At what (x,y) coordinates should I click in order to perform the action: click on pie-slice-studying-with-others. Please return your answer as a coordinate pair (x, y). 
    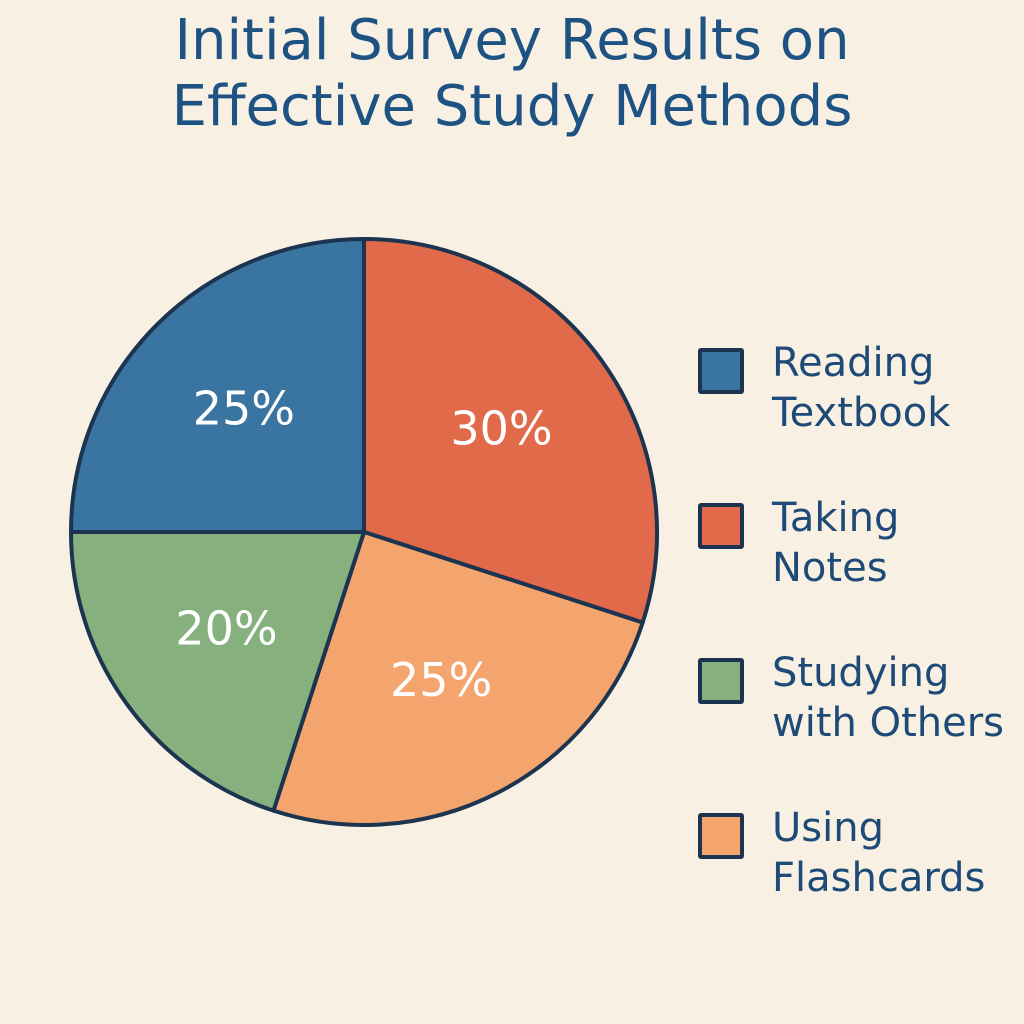
    Looking at the image, I should click on (217, 671).